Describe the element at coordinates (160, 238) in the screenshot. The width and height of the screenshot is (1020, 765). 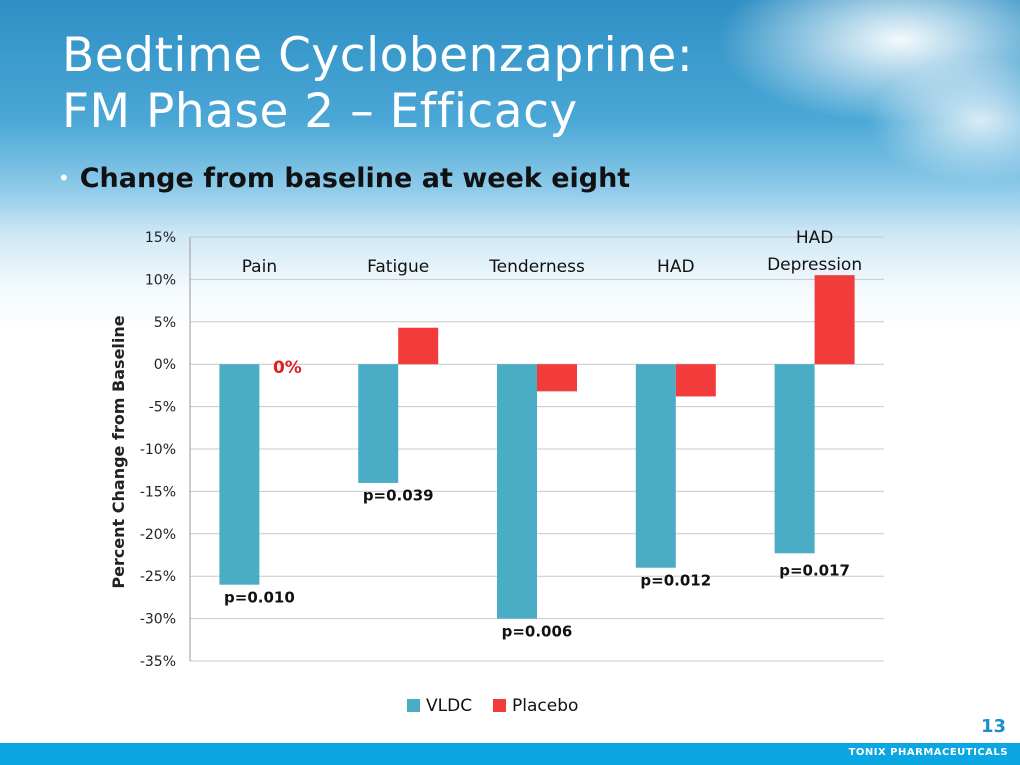
I see `y-tick-label: 15%` at that location.